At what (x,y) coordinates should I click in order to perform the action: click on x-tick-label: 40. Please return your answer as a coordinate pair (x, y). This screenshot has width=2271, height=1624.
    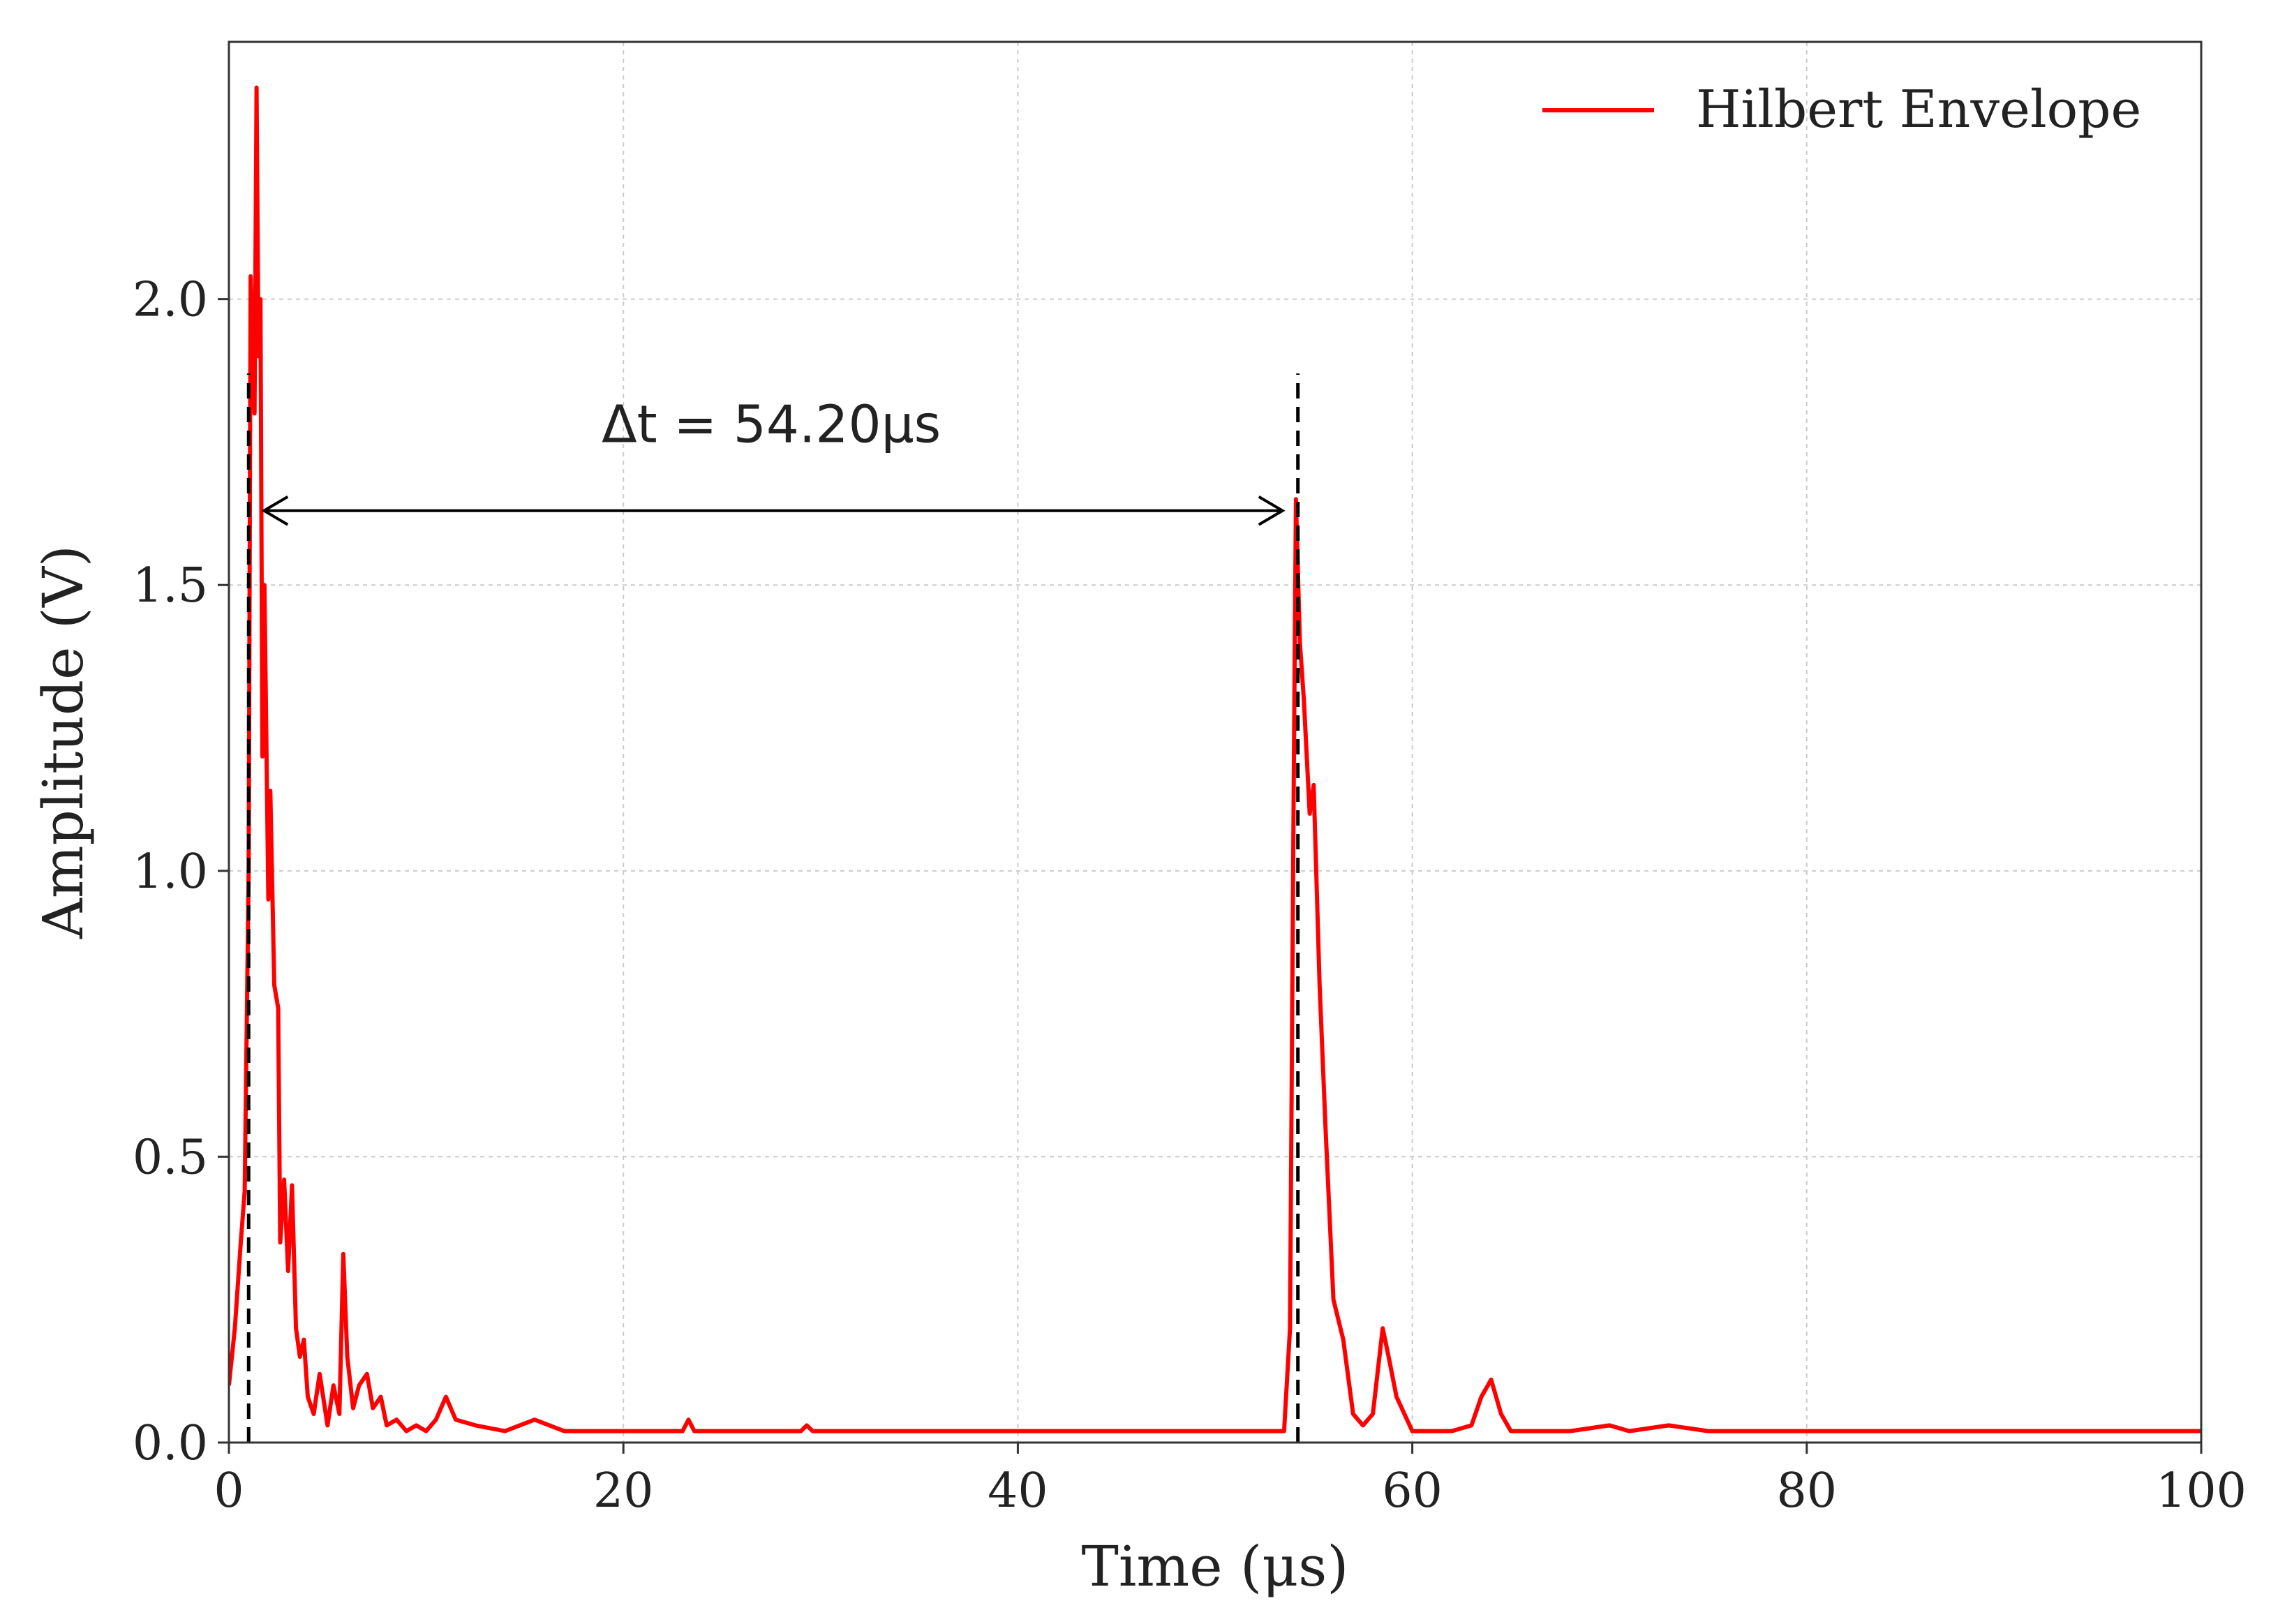
    Looking at the image, I should click on (1018, 1491).